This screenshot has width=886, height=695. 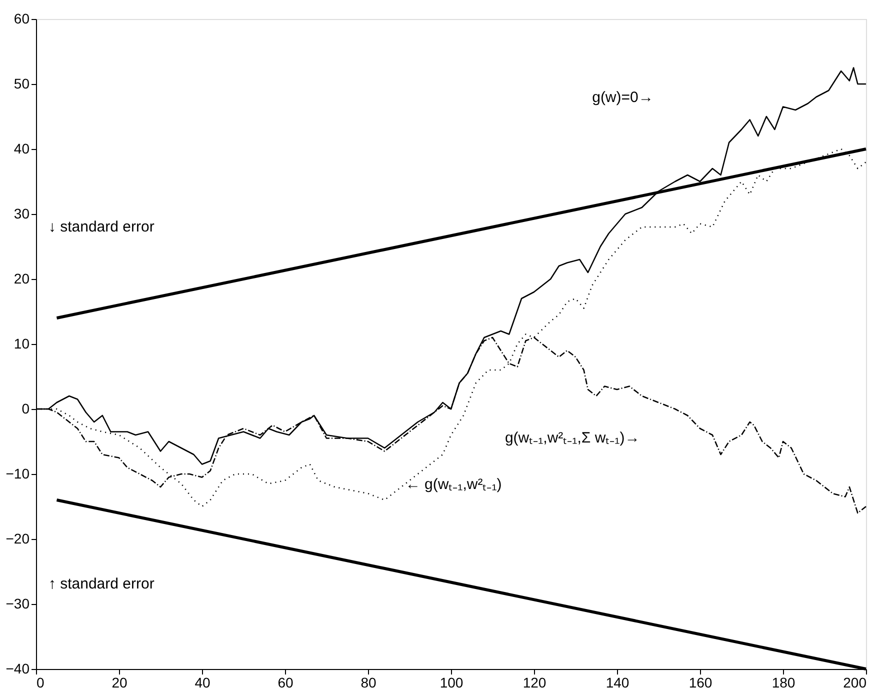 What do you see at coordinates (40, 682) in the screenshot?
I see `x-tick-label: 0` at bounding box center [40, 682].